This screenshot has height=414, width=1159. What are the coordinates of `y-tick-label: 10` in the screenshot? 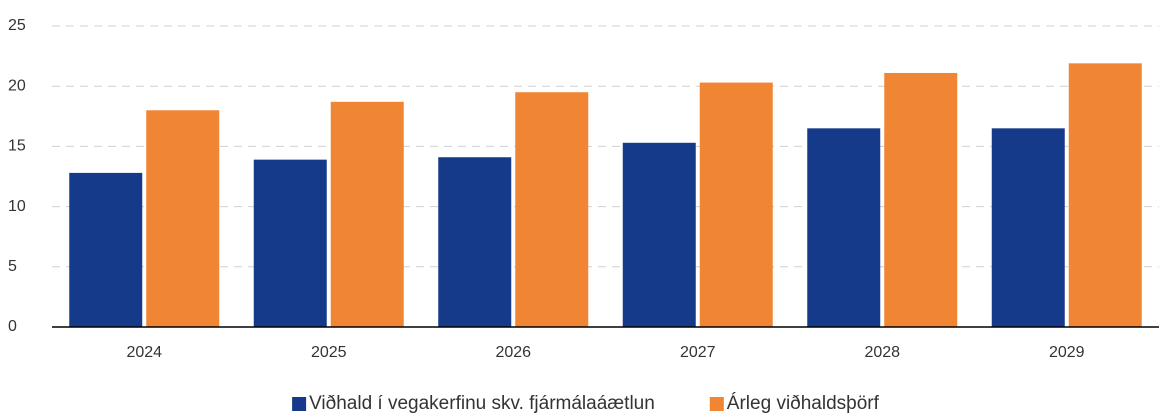 It's located at (17, 206).